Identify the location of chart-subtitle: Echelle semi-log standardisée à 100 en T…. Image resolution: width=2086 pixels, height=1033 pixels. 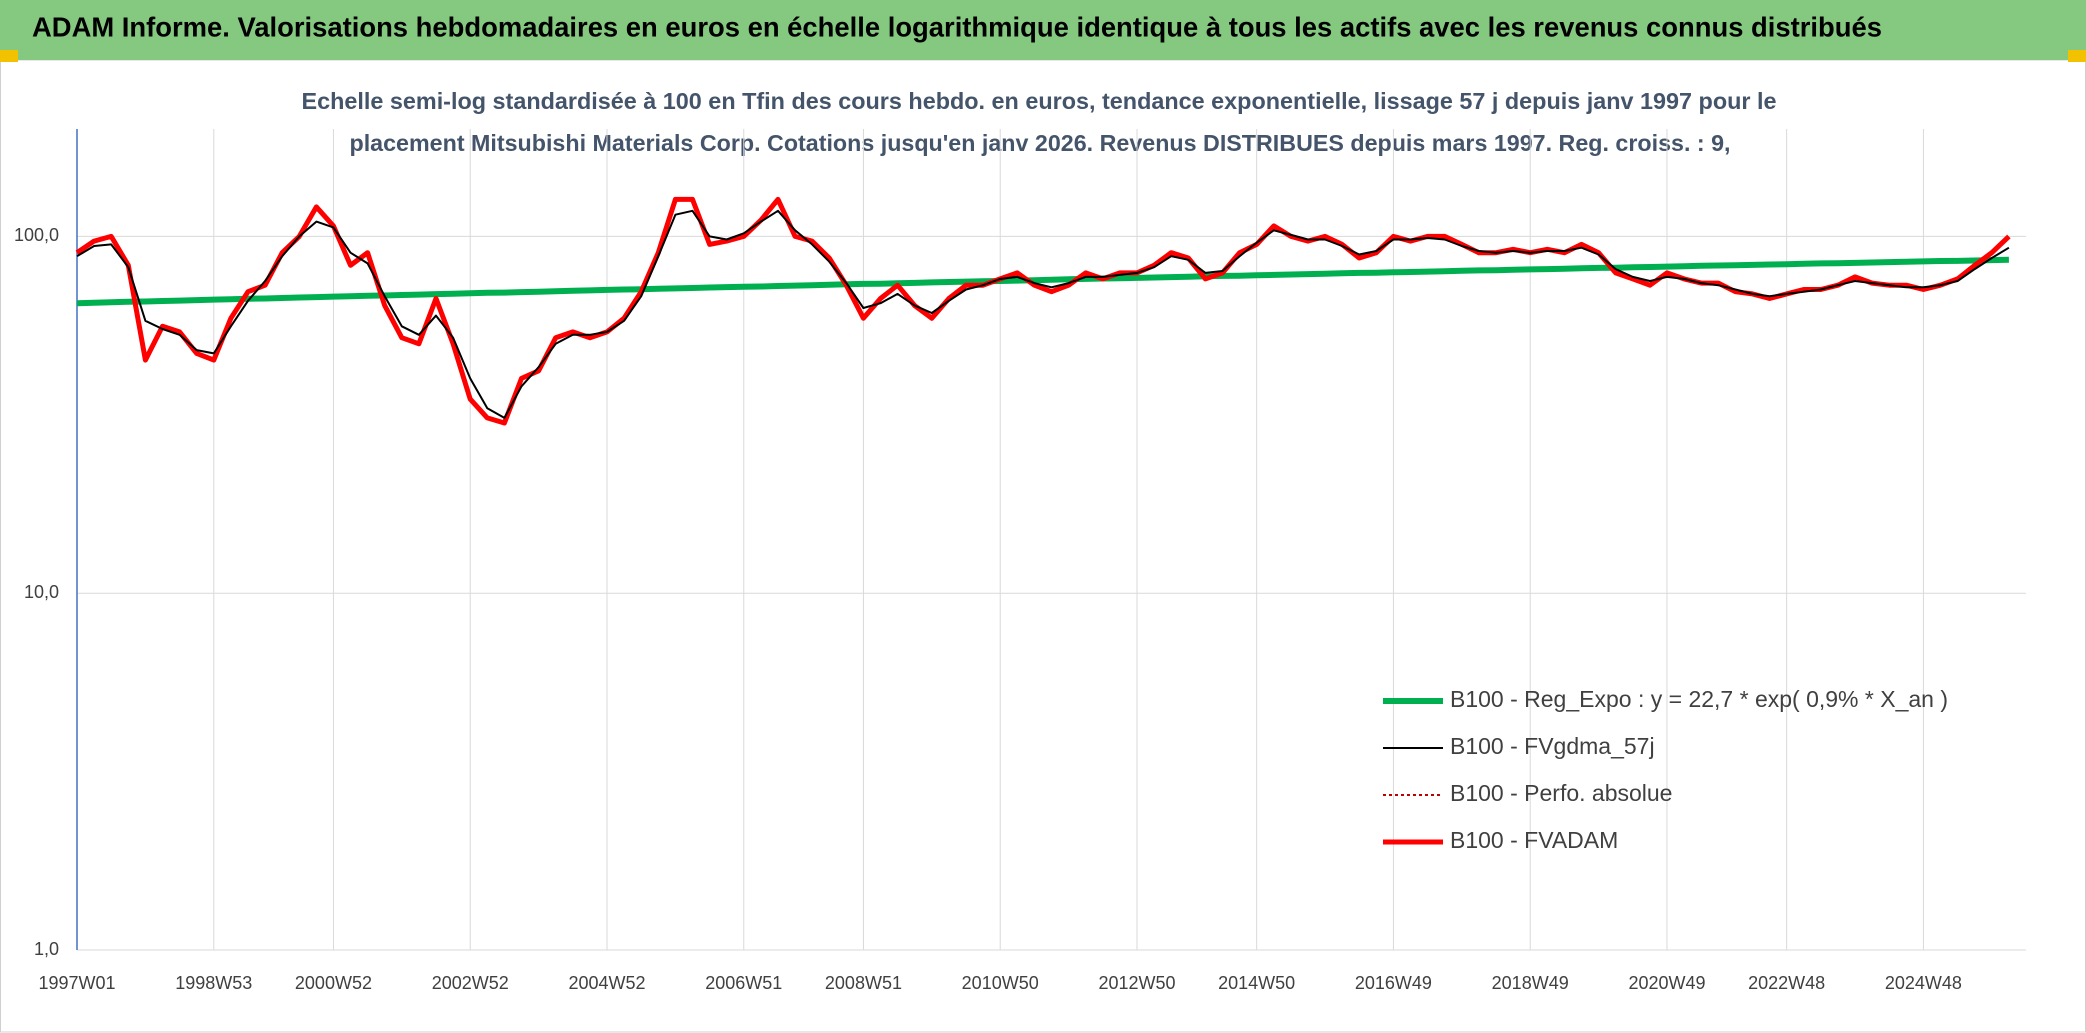
(1039, 101).